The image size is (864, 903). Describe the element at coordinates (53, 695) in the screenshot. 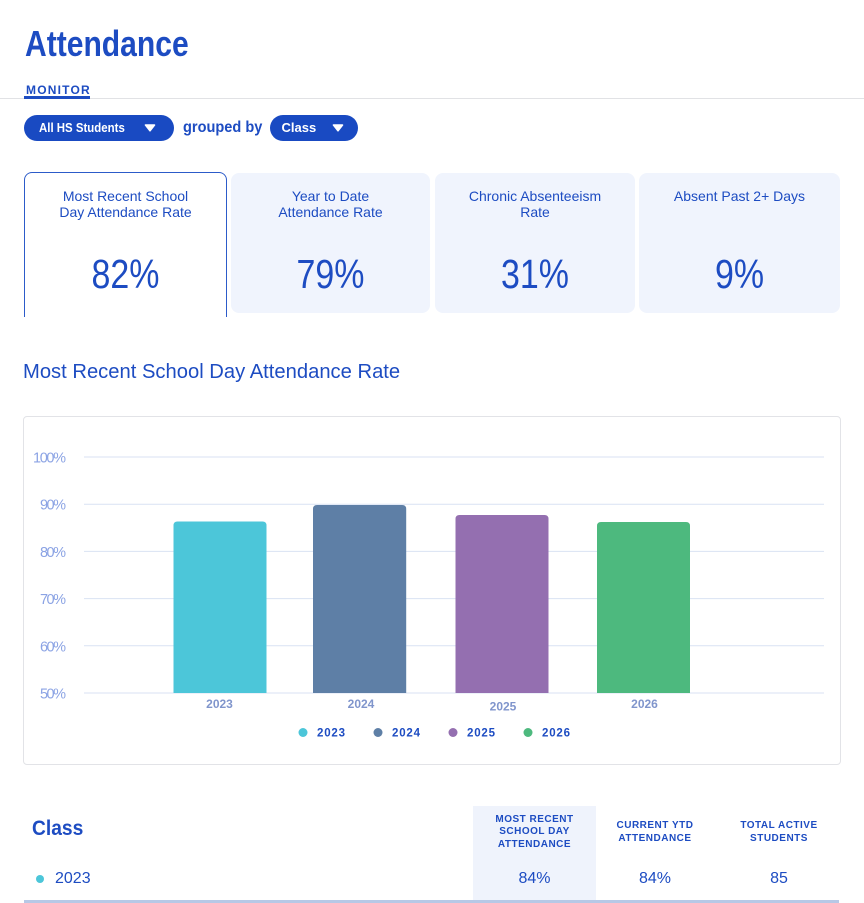

I see `svg-text: 50%` at that location.